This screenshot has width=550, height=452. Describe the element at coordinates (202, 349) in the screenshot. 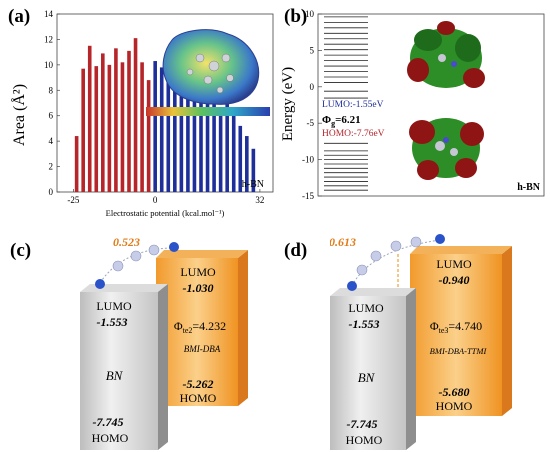

I see `bmi-name-c: BMI-DBA` at that location.